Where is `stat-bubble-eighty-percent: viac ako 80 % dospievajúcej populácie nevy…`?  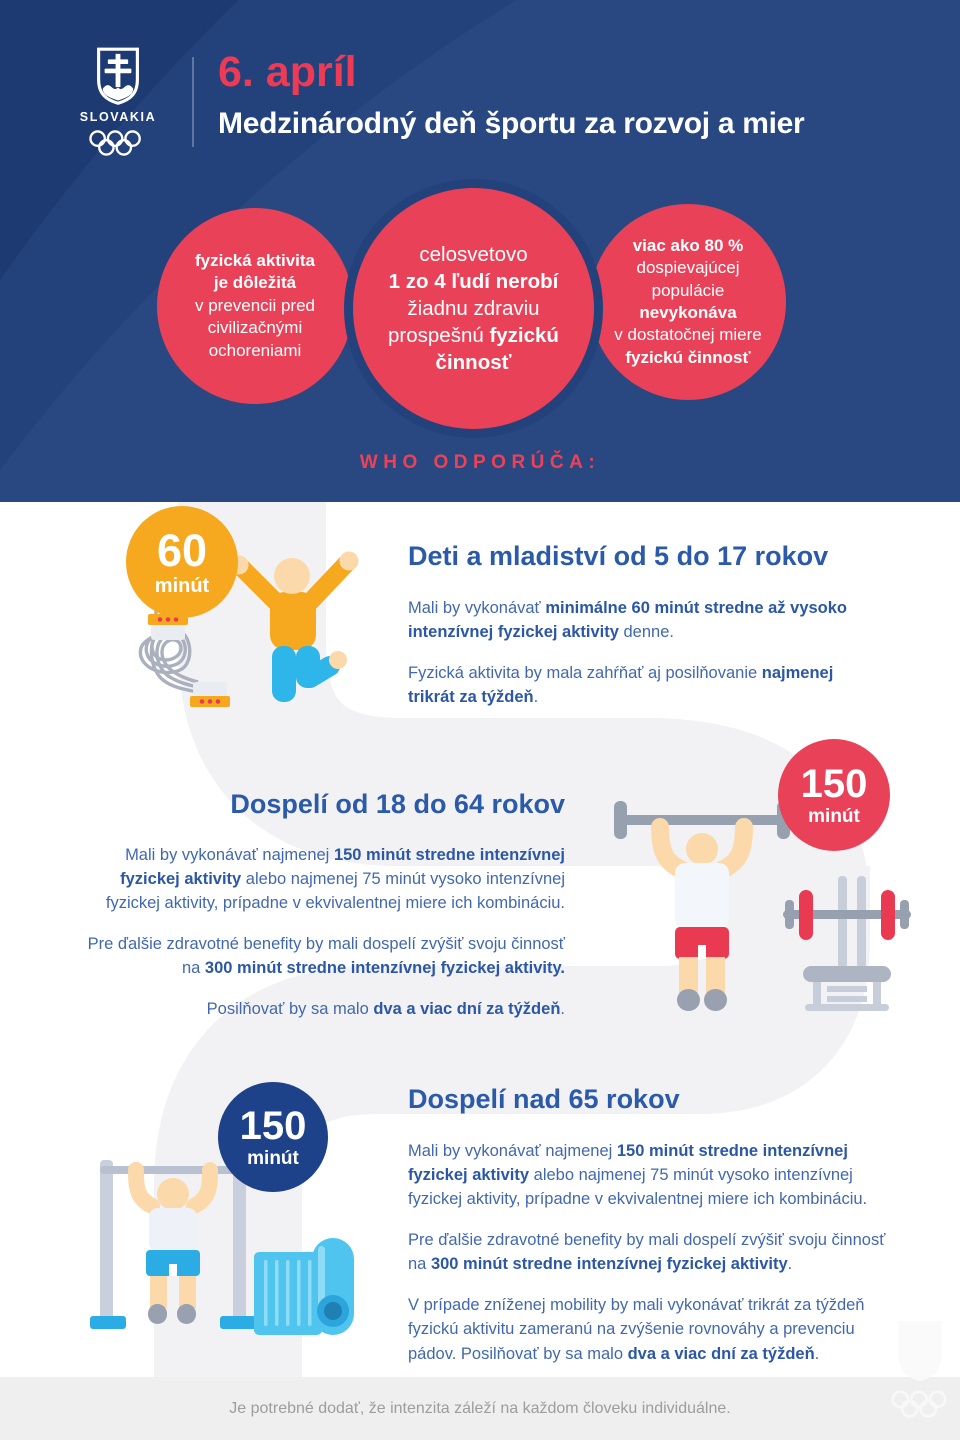 stat-bubble-eighty-percent: viac ako 80 % dospievajúcej populácie nevy… is located at coordinates (688, 302).